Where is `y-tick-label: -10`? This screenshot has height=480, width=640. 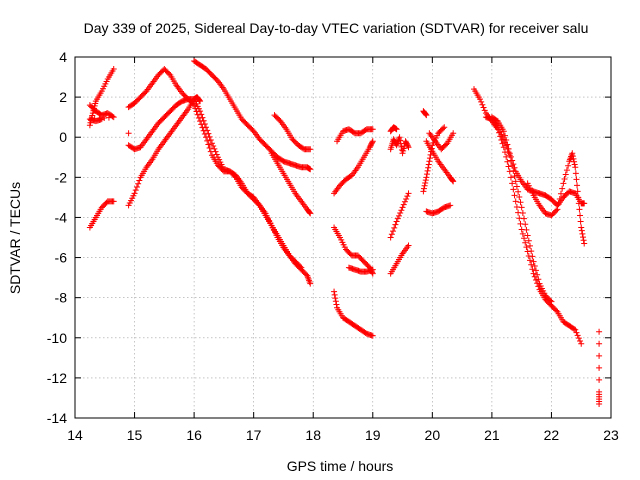 y-tick-label: -10 is located at coordinates (57, 338).